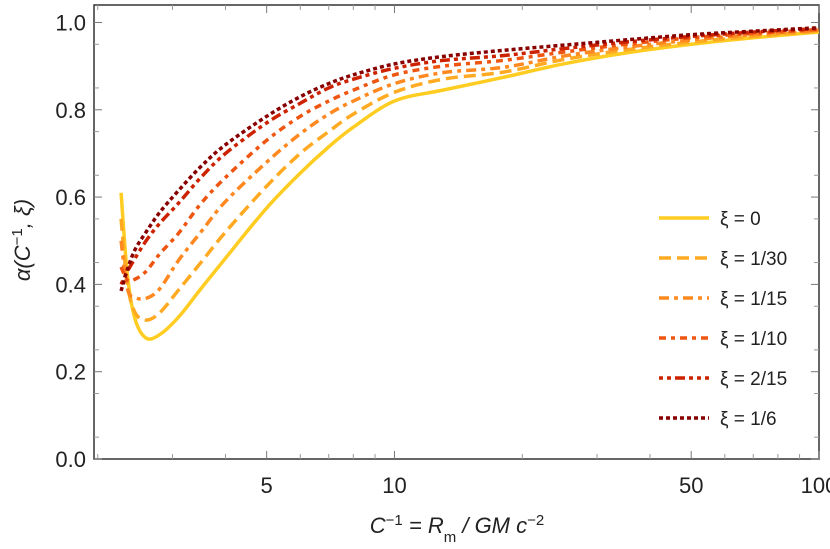  What do you see at coordinates (70, 110) in the screenshot?
I see `y-tick-label: 0.8` at bounding box center [70, 110].